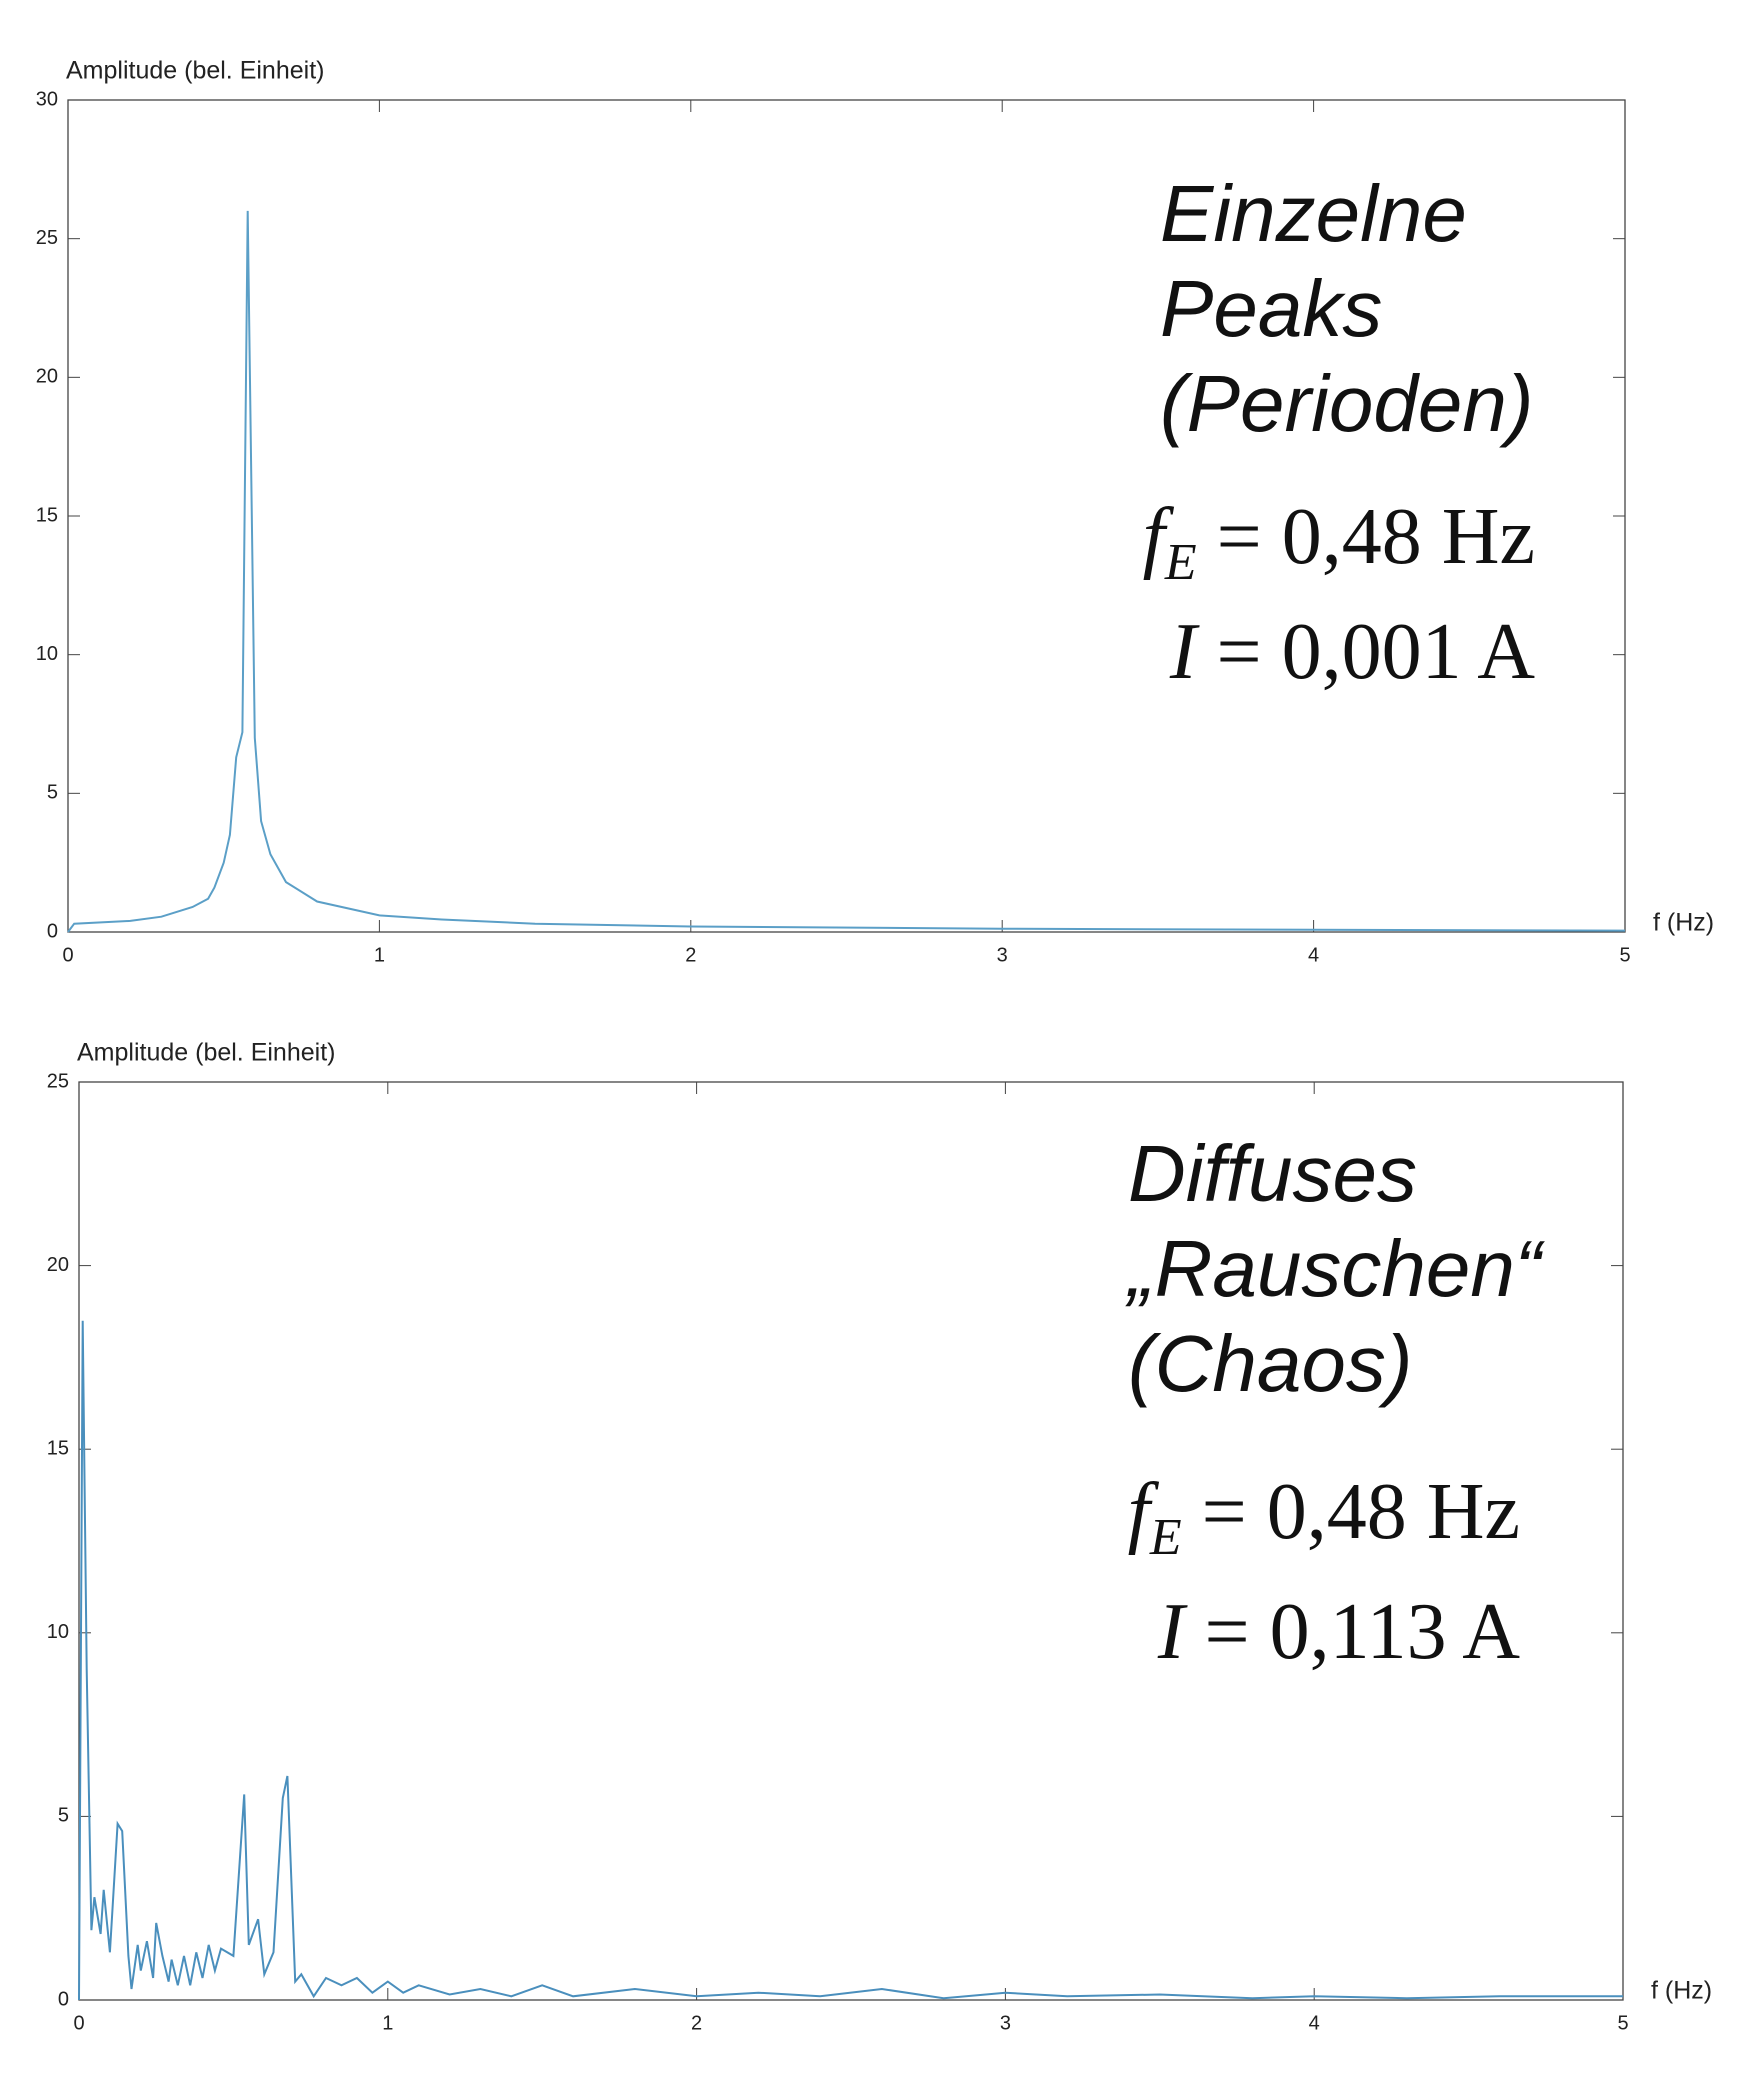 This screenshot has height=2075, width=1743. Describe the element at coordinates (1352, 1632) in the screenshot. I see `equation-rest: = 0,113 A` at that location.